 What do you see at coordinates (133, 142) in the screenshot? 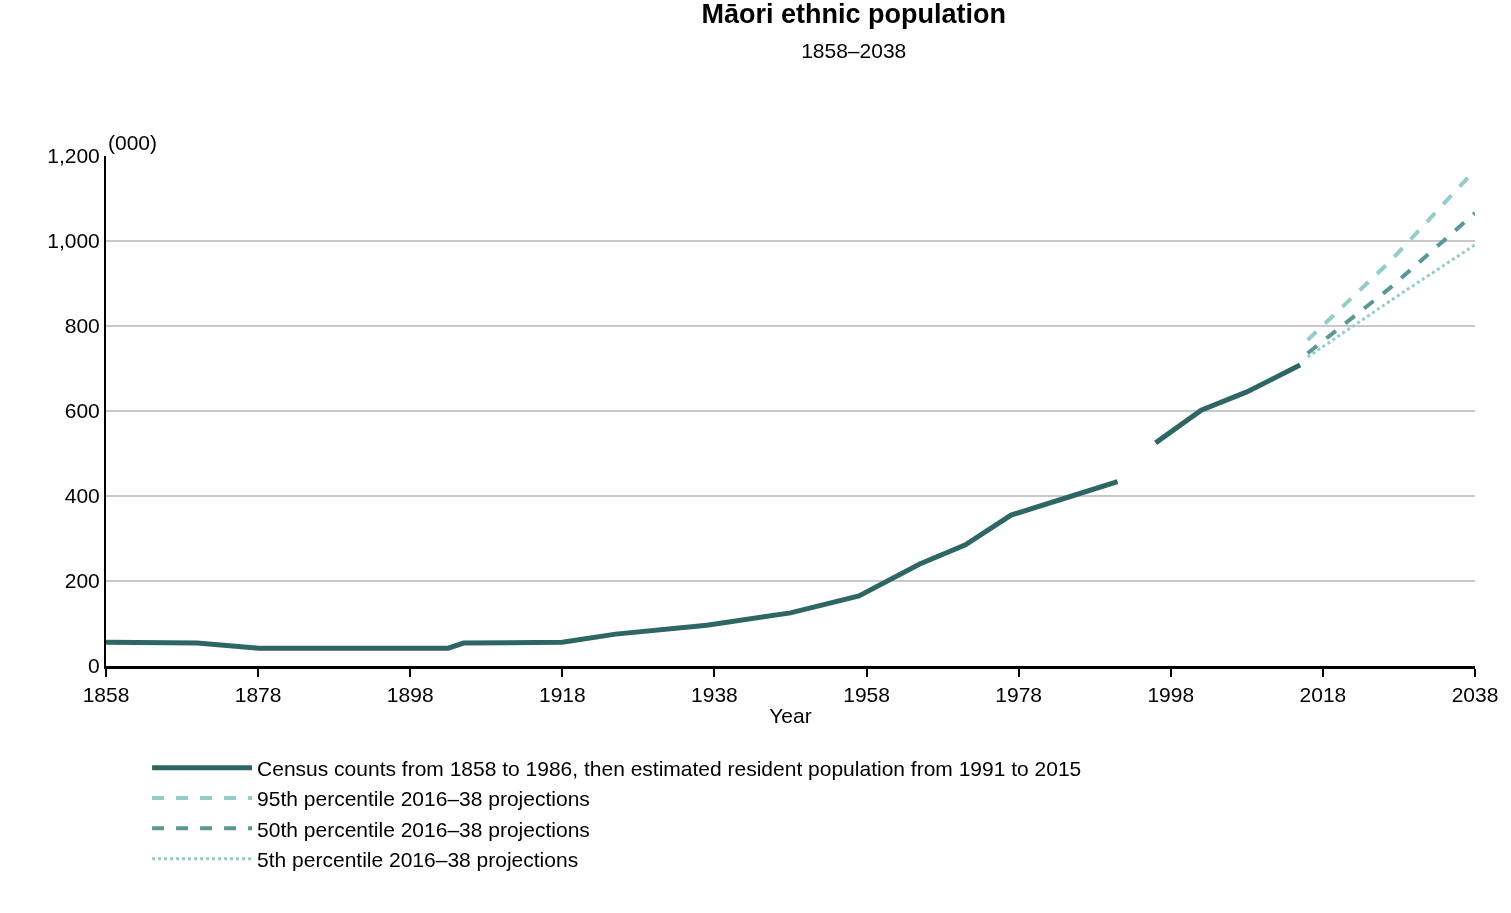
I see `y-axis-title: (000)` at bounding box center [133, 142].